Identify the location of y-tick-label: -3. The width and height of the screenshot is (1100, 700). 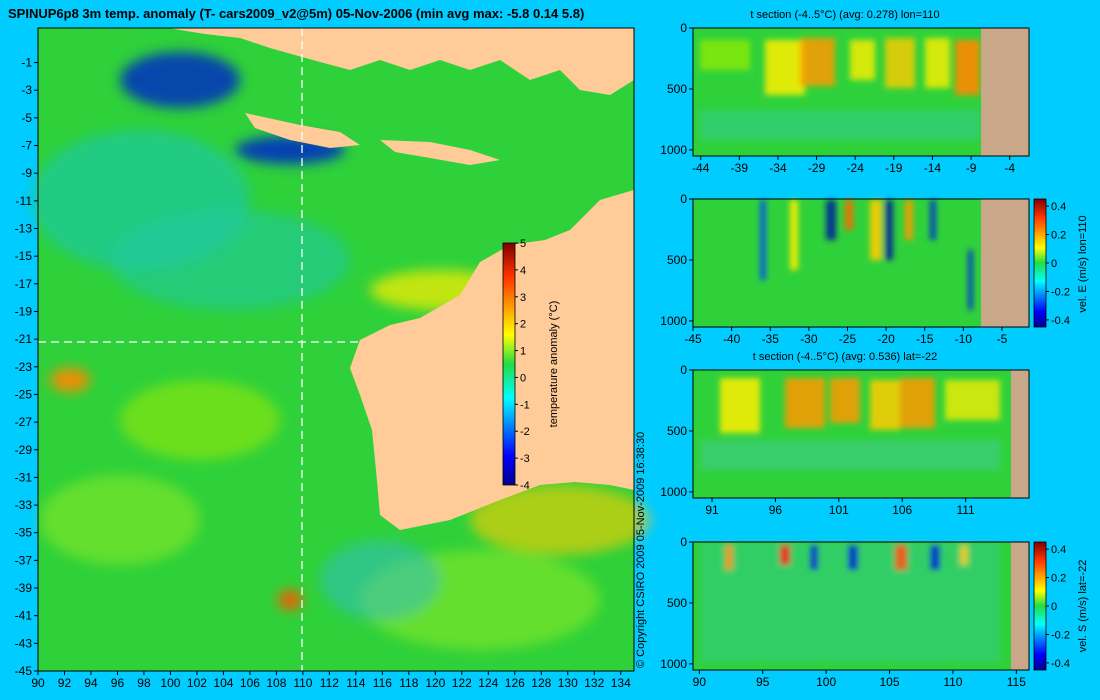
(26, 90).